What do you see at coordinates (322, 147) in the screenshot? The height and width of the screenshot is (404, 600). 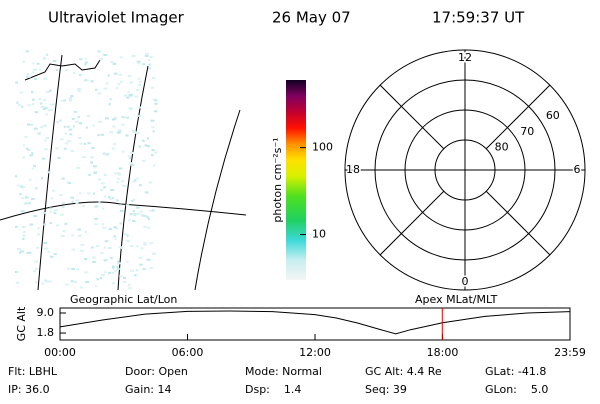 I see `colorbar-tick-label: 100` at bounding box center [322, 147].